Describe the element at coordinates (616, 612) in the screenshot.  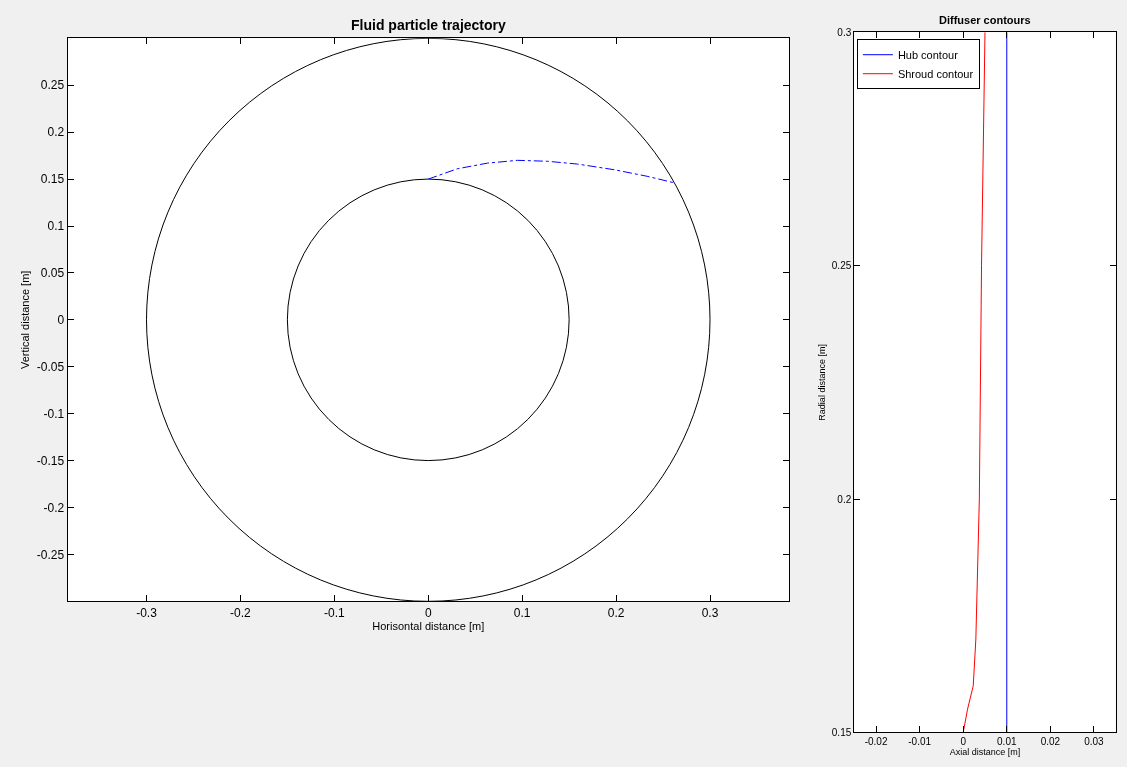
I see `x-tick-label: 0.2` at that location.